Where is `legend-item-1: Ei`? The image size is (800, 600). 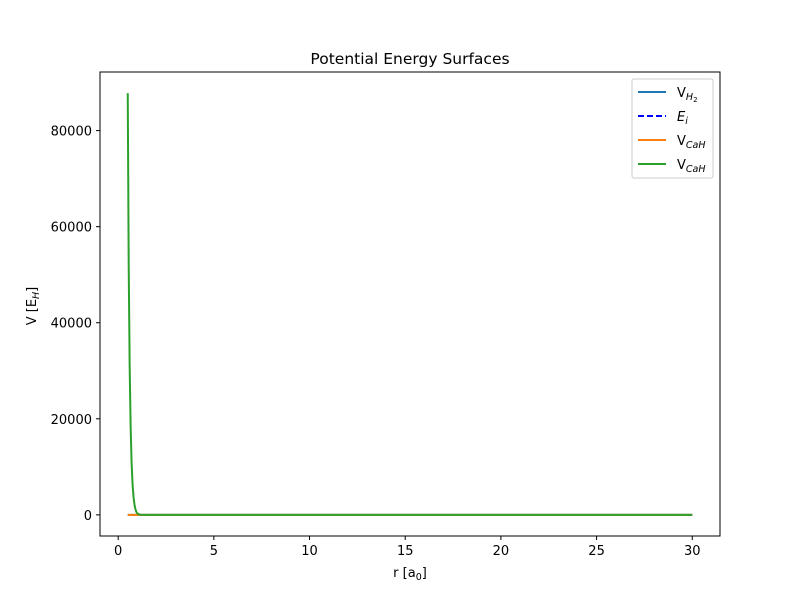 legend-item-1: Ei is located at coordinates (663, 118).